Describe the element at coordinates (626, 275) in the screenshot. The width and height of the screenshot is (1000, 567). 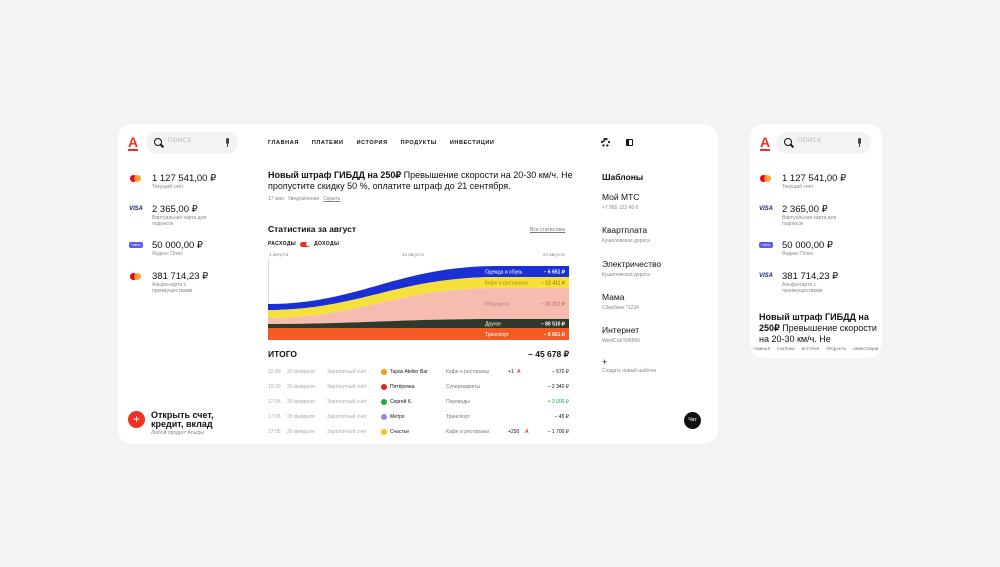
I see `template-detail: Кушелевская дорога` at that location.